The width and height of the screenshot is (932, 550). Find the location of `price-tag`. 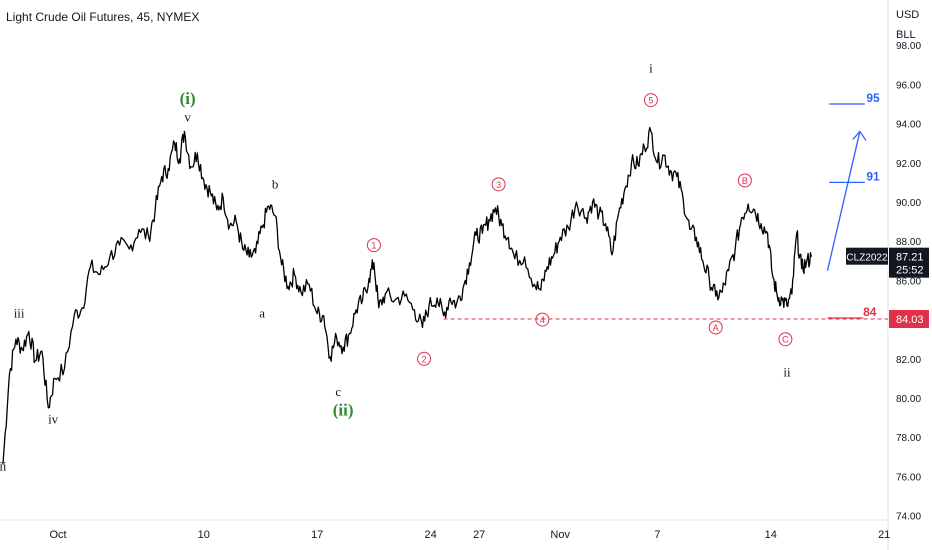

price-tag is located at coordinates (909, 262).